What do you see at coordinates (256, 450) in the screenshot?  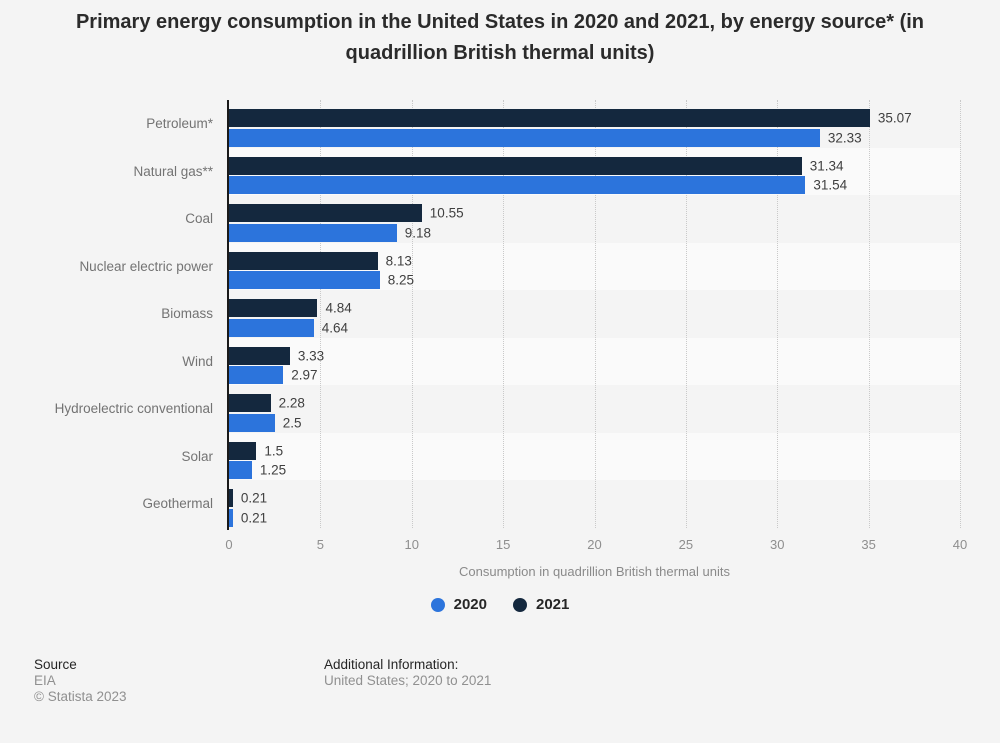 I see `bar-2021: 1.5` at bounding box center [256, 450].